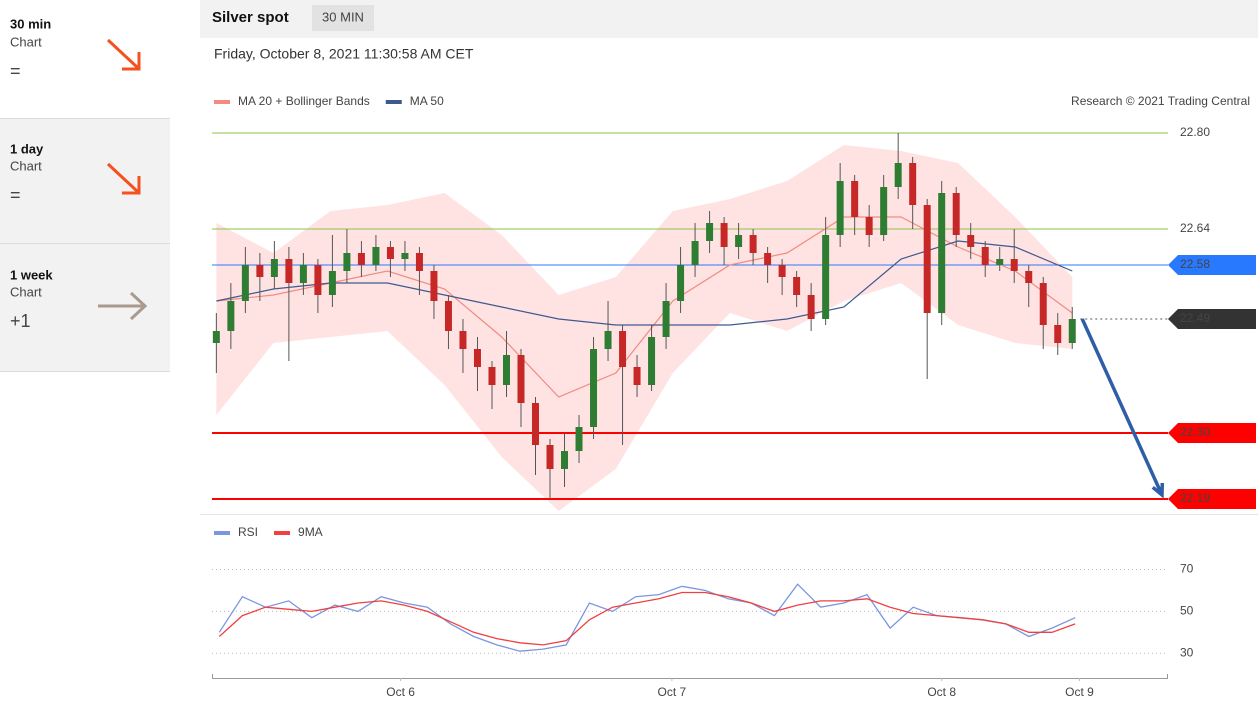 This screenshot has height=707, width=1258. I want to click on level-label: 22.49, so click(1195, 318).